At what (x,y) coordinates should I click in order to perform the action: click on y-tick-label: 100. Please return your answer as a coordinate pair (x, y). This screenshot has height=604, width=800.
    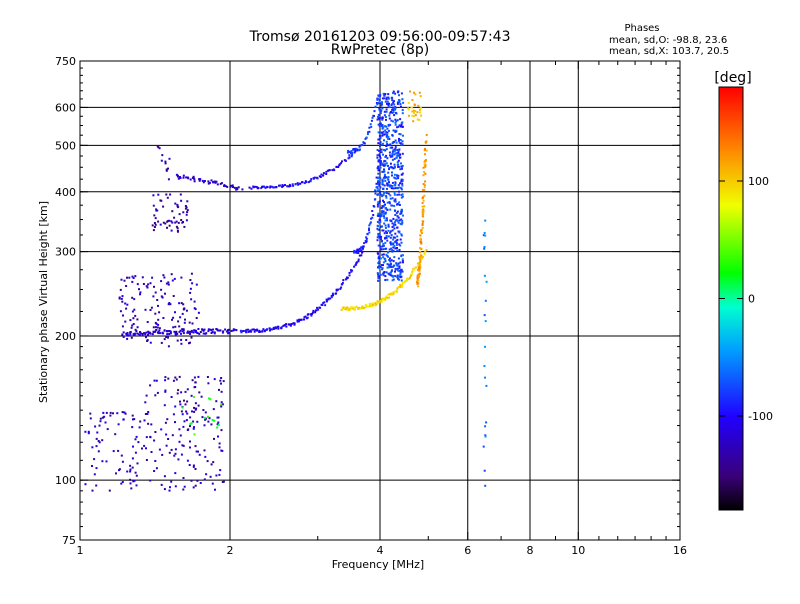
    Looking at the image, I should click on (65, 480).